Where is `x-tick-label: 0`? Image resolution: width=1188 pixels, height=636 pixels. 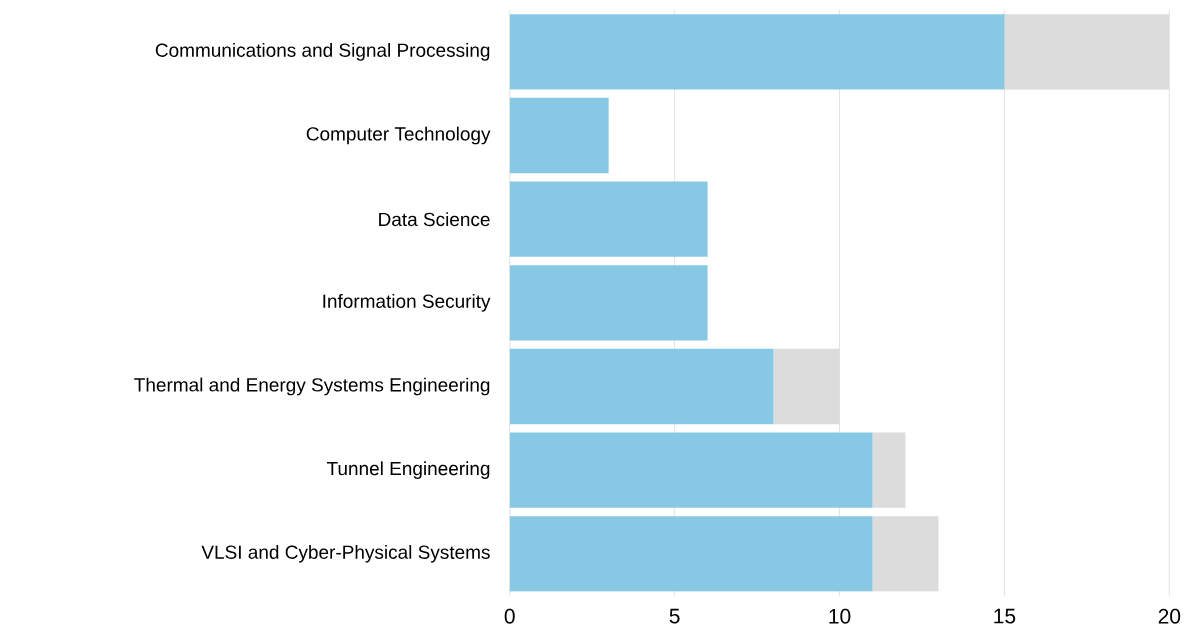 x-tick-label: 0 is located at coordinates (509, 616).